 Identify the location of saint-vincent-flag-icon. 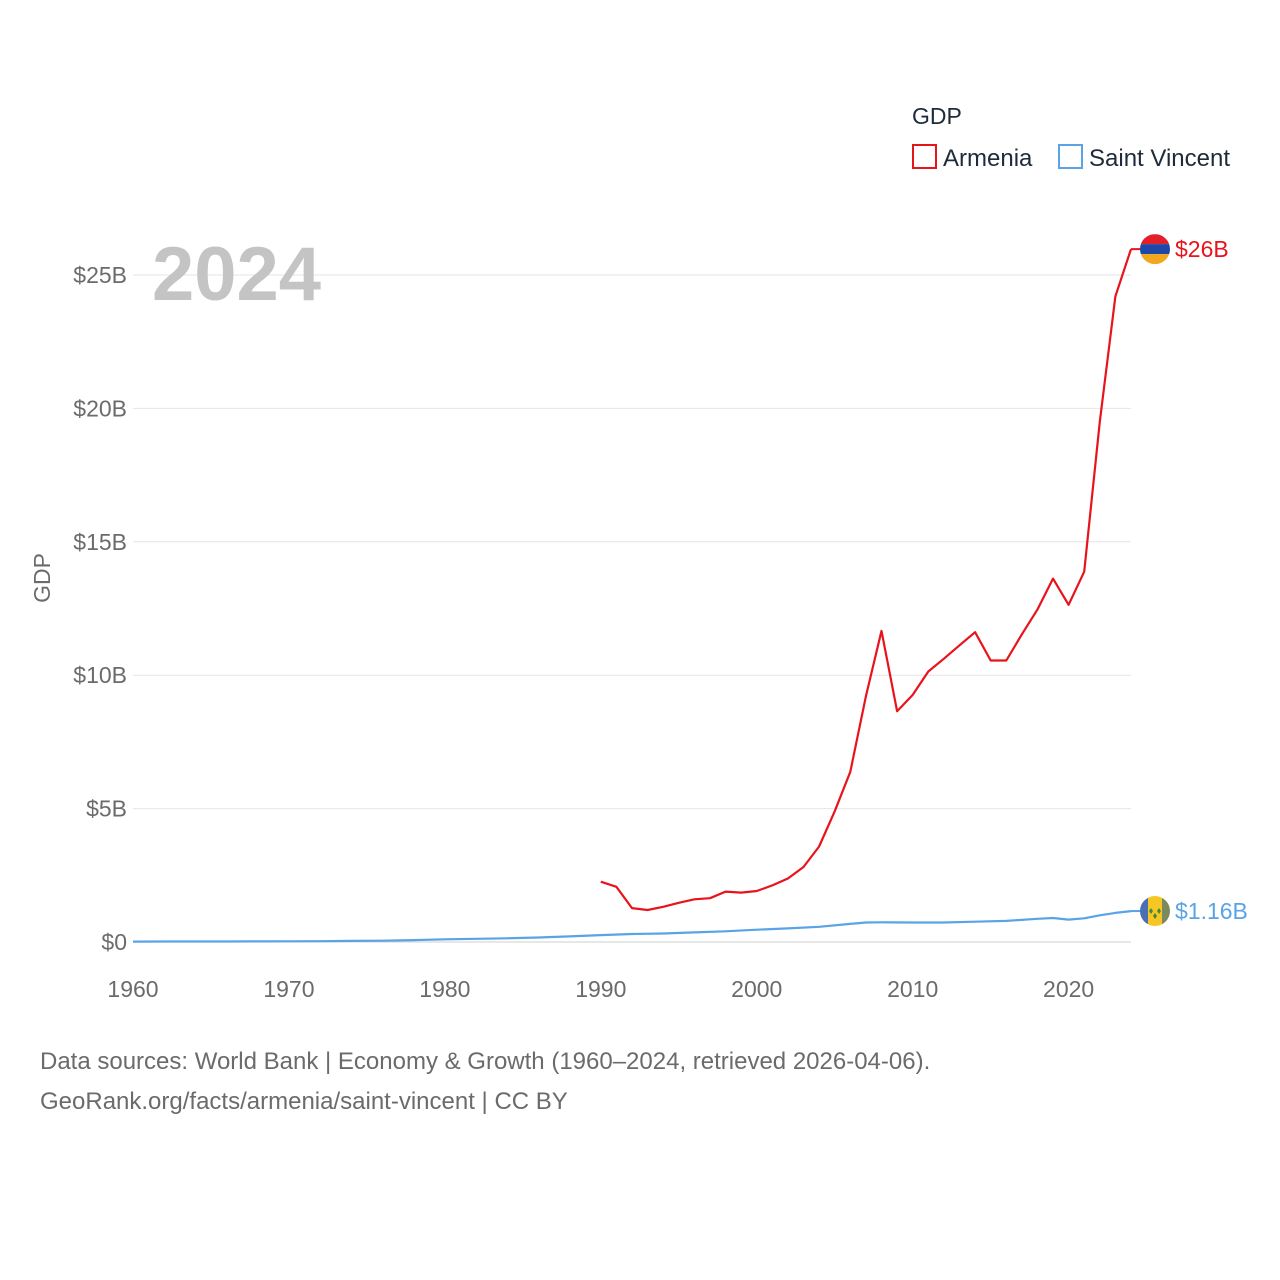
(1155, 911).